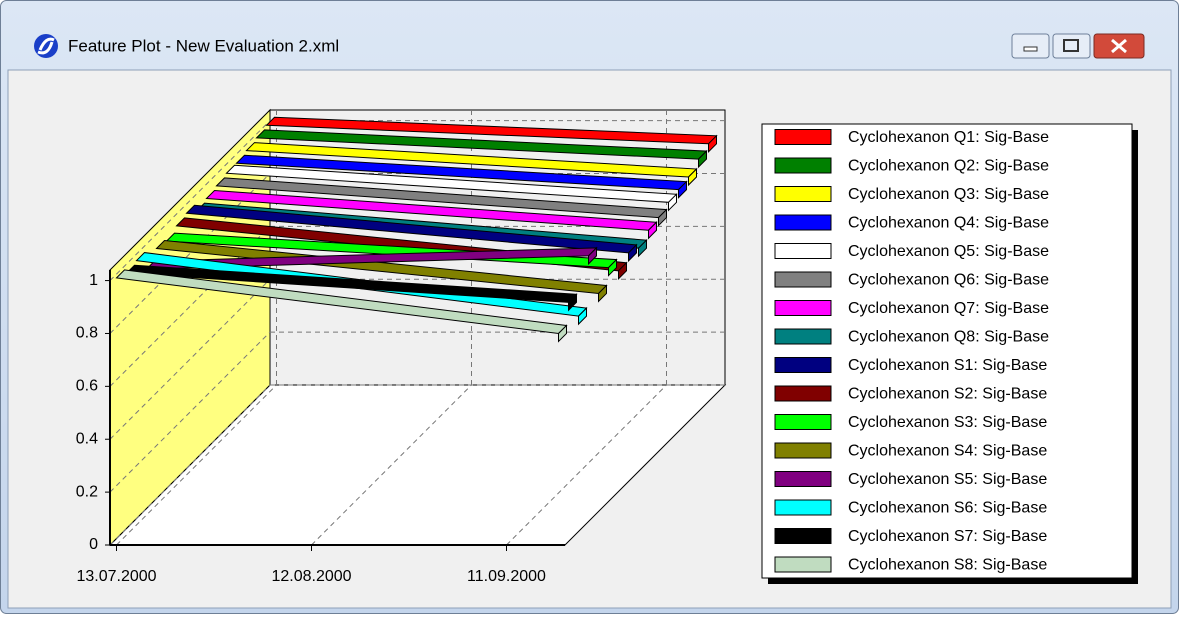 This screenshot has height=619, width=1179. I want to click on legend-label: Cyclohexanon Q7: Sig-Base, so click(948, 308).